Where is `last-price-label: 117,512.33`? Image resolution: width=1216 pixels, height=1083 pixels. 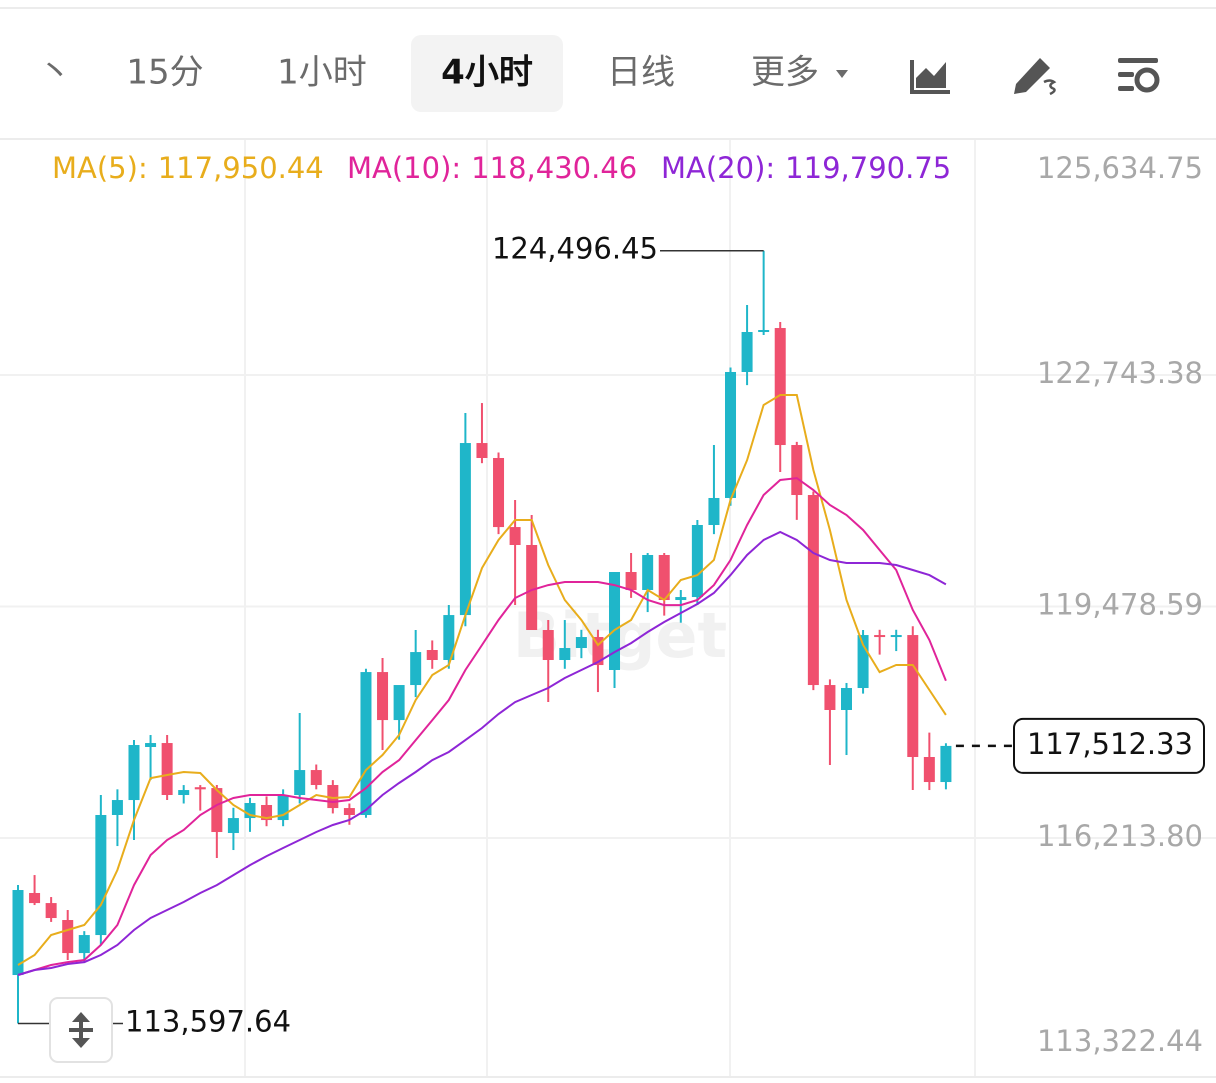
last-price-label: 117,512.33 is located at coordinates (1110, 744).